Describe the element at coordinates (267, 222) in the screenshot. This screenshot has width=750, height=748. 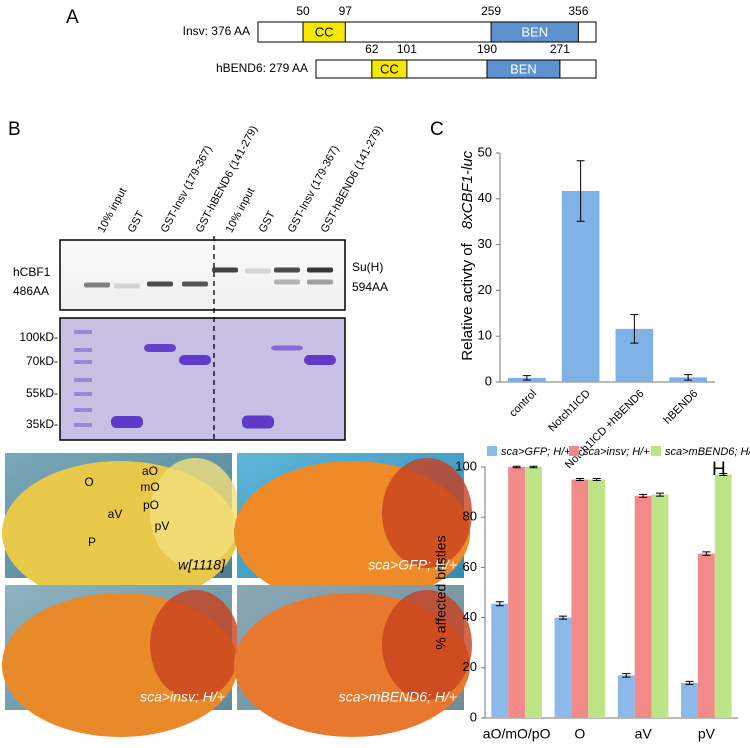
I see `lane-label: GST` at that location.